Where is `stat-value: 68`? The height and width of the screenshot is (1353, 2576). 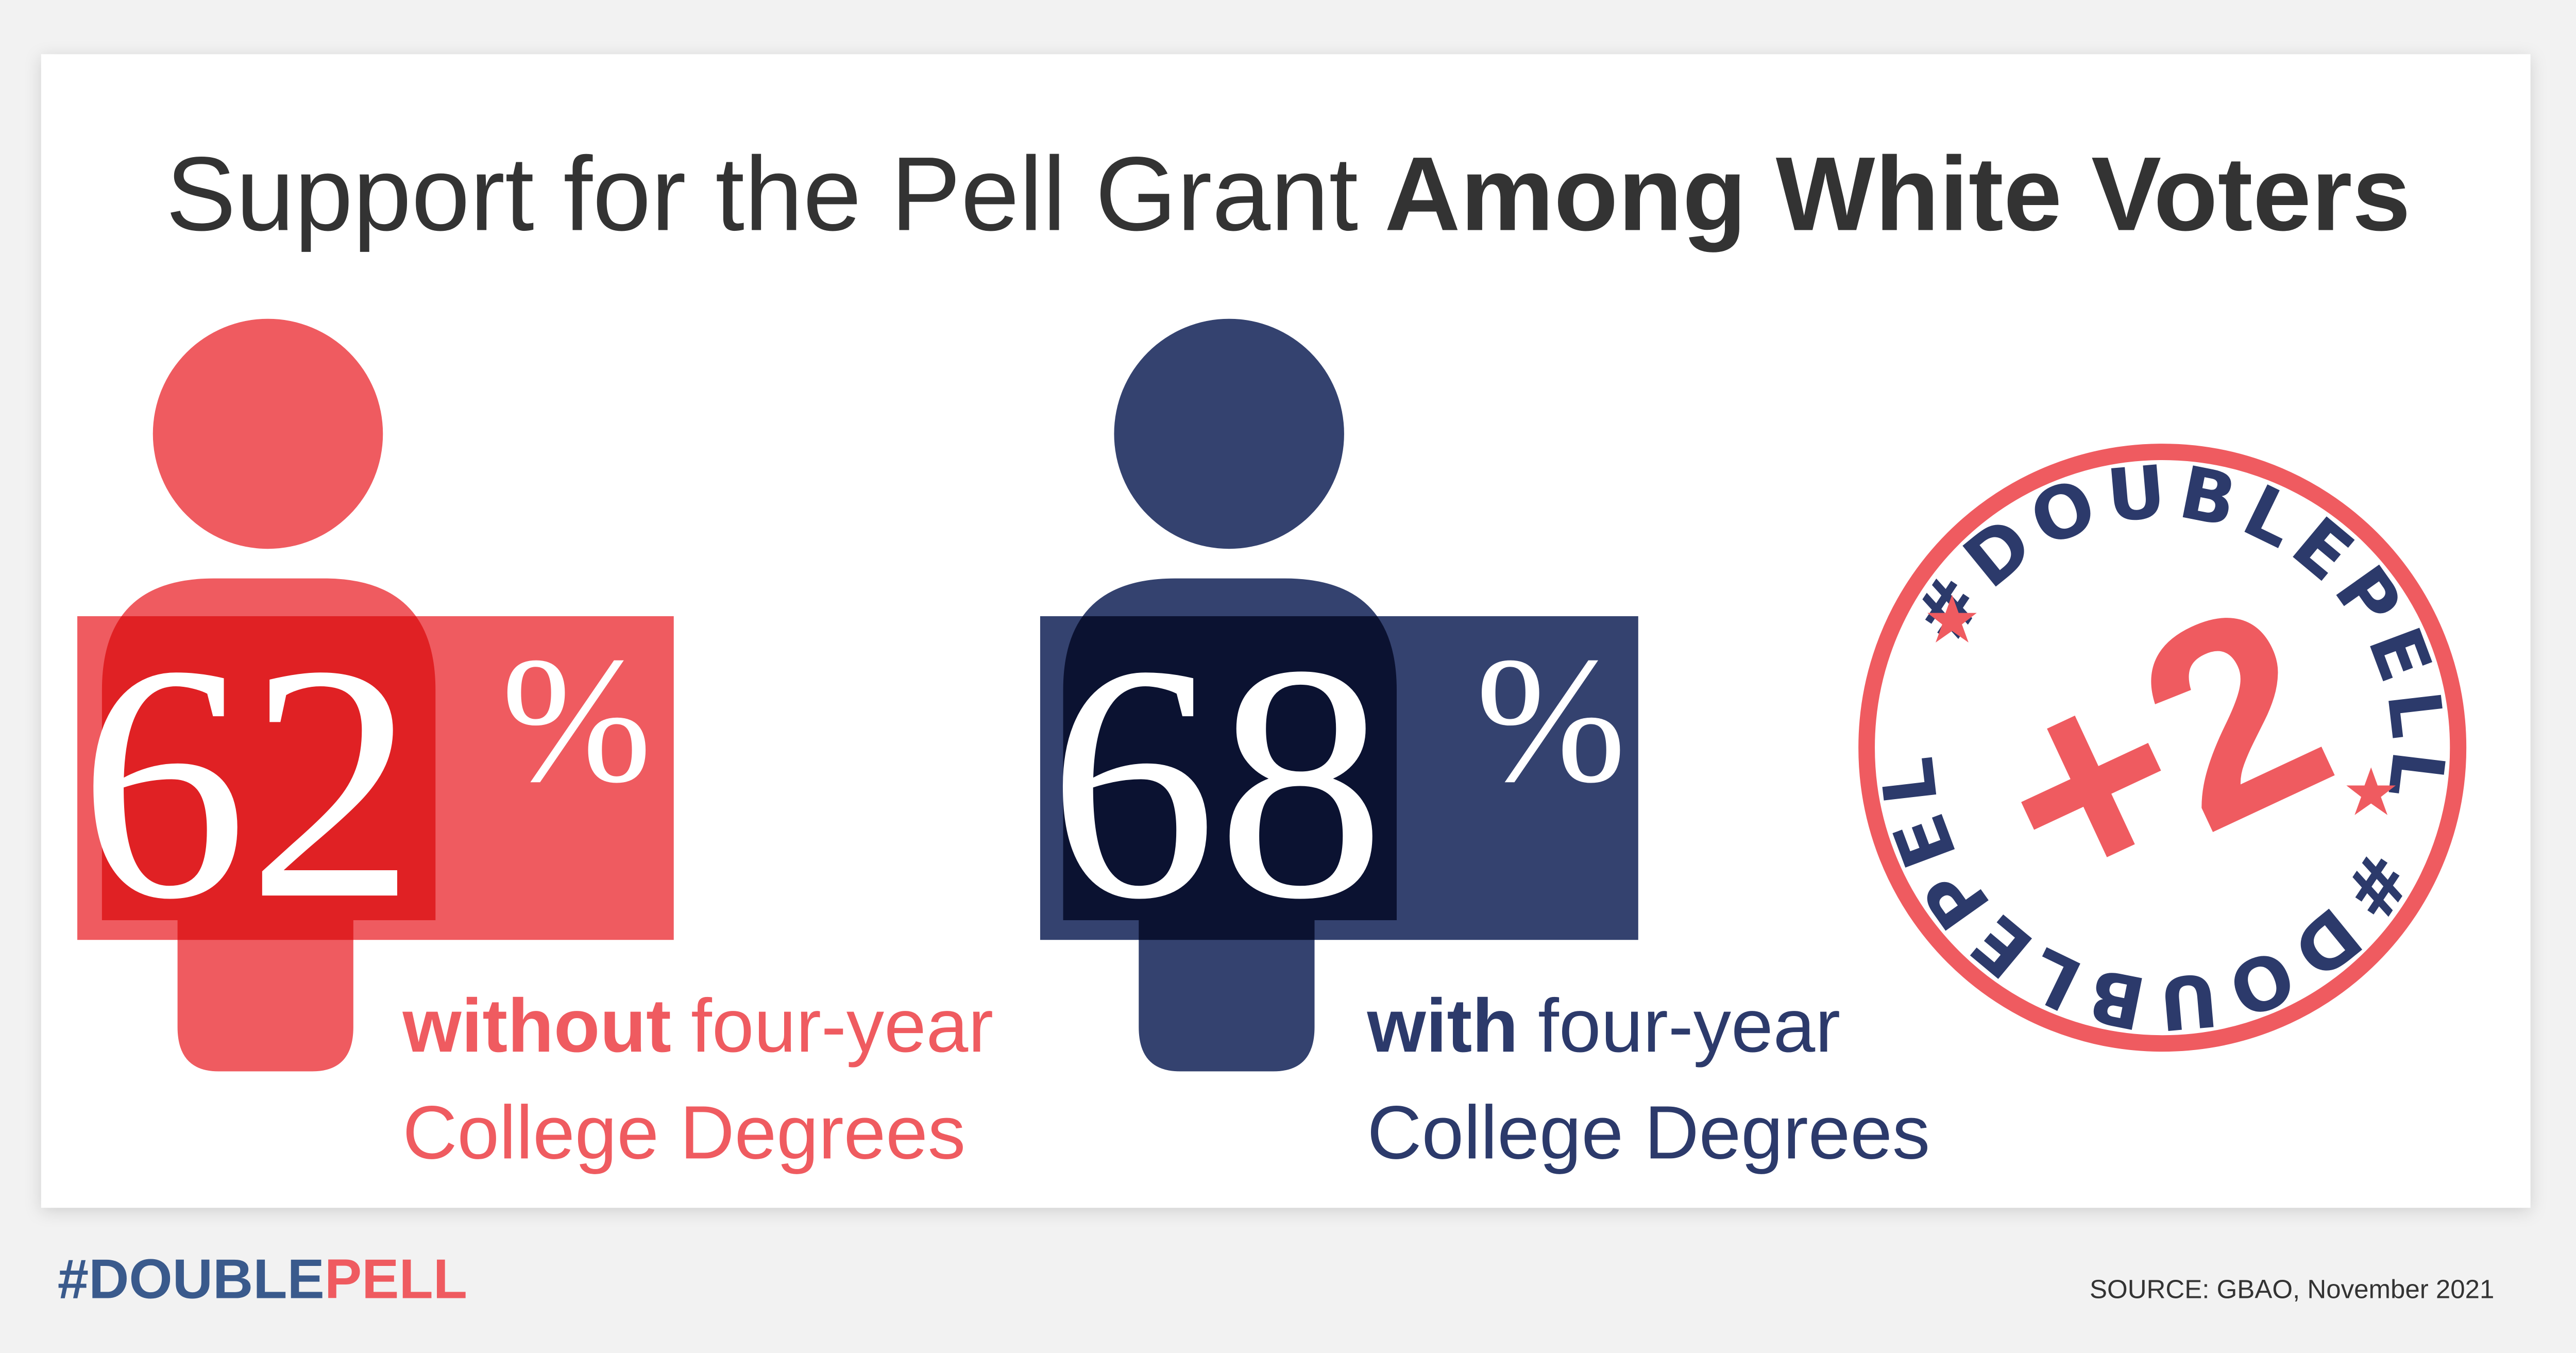
stat-value: 68 is located at coordinates (1216, 782).